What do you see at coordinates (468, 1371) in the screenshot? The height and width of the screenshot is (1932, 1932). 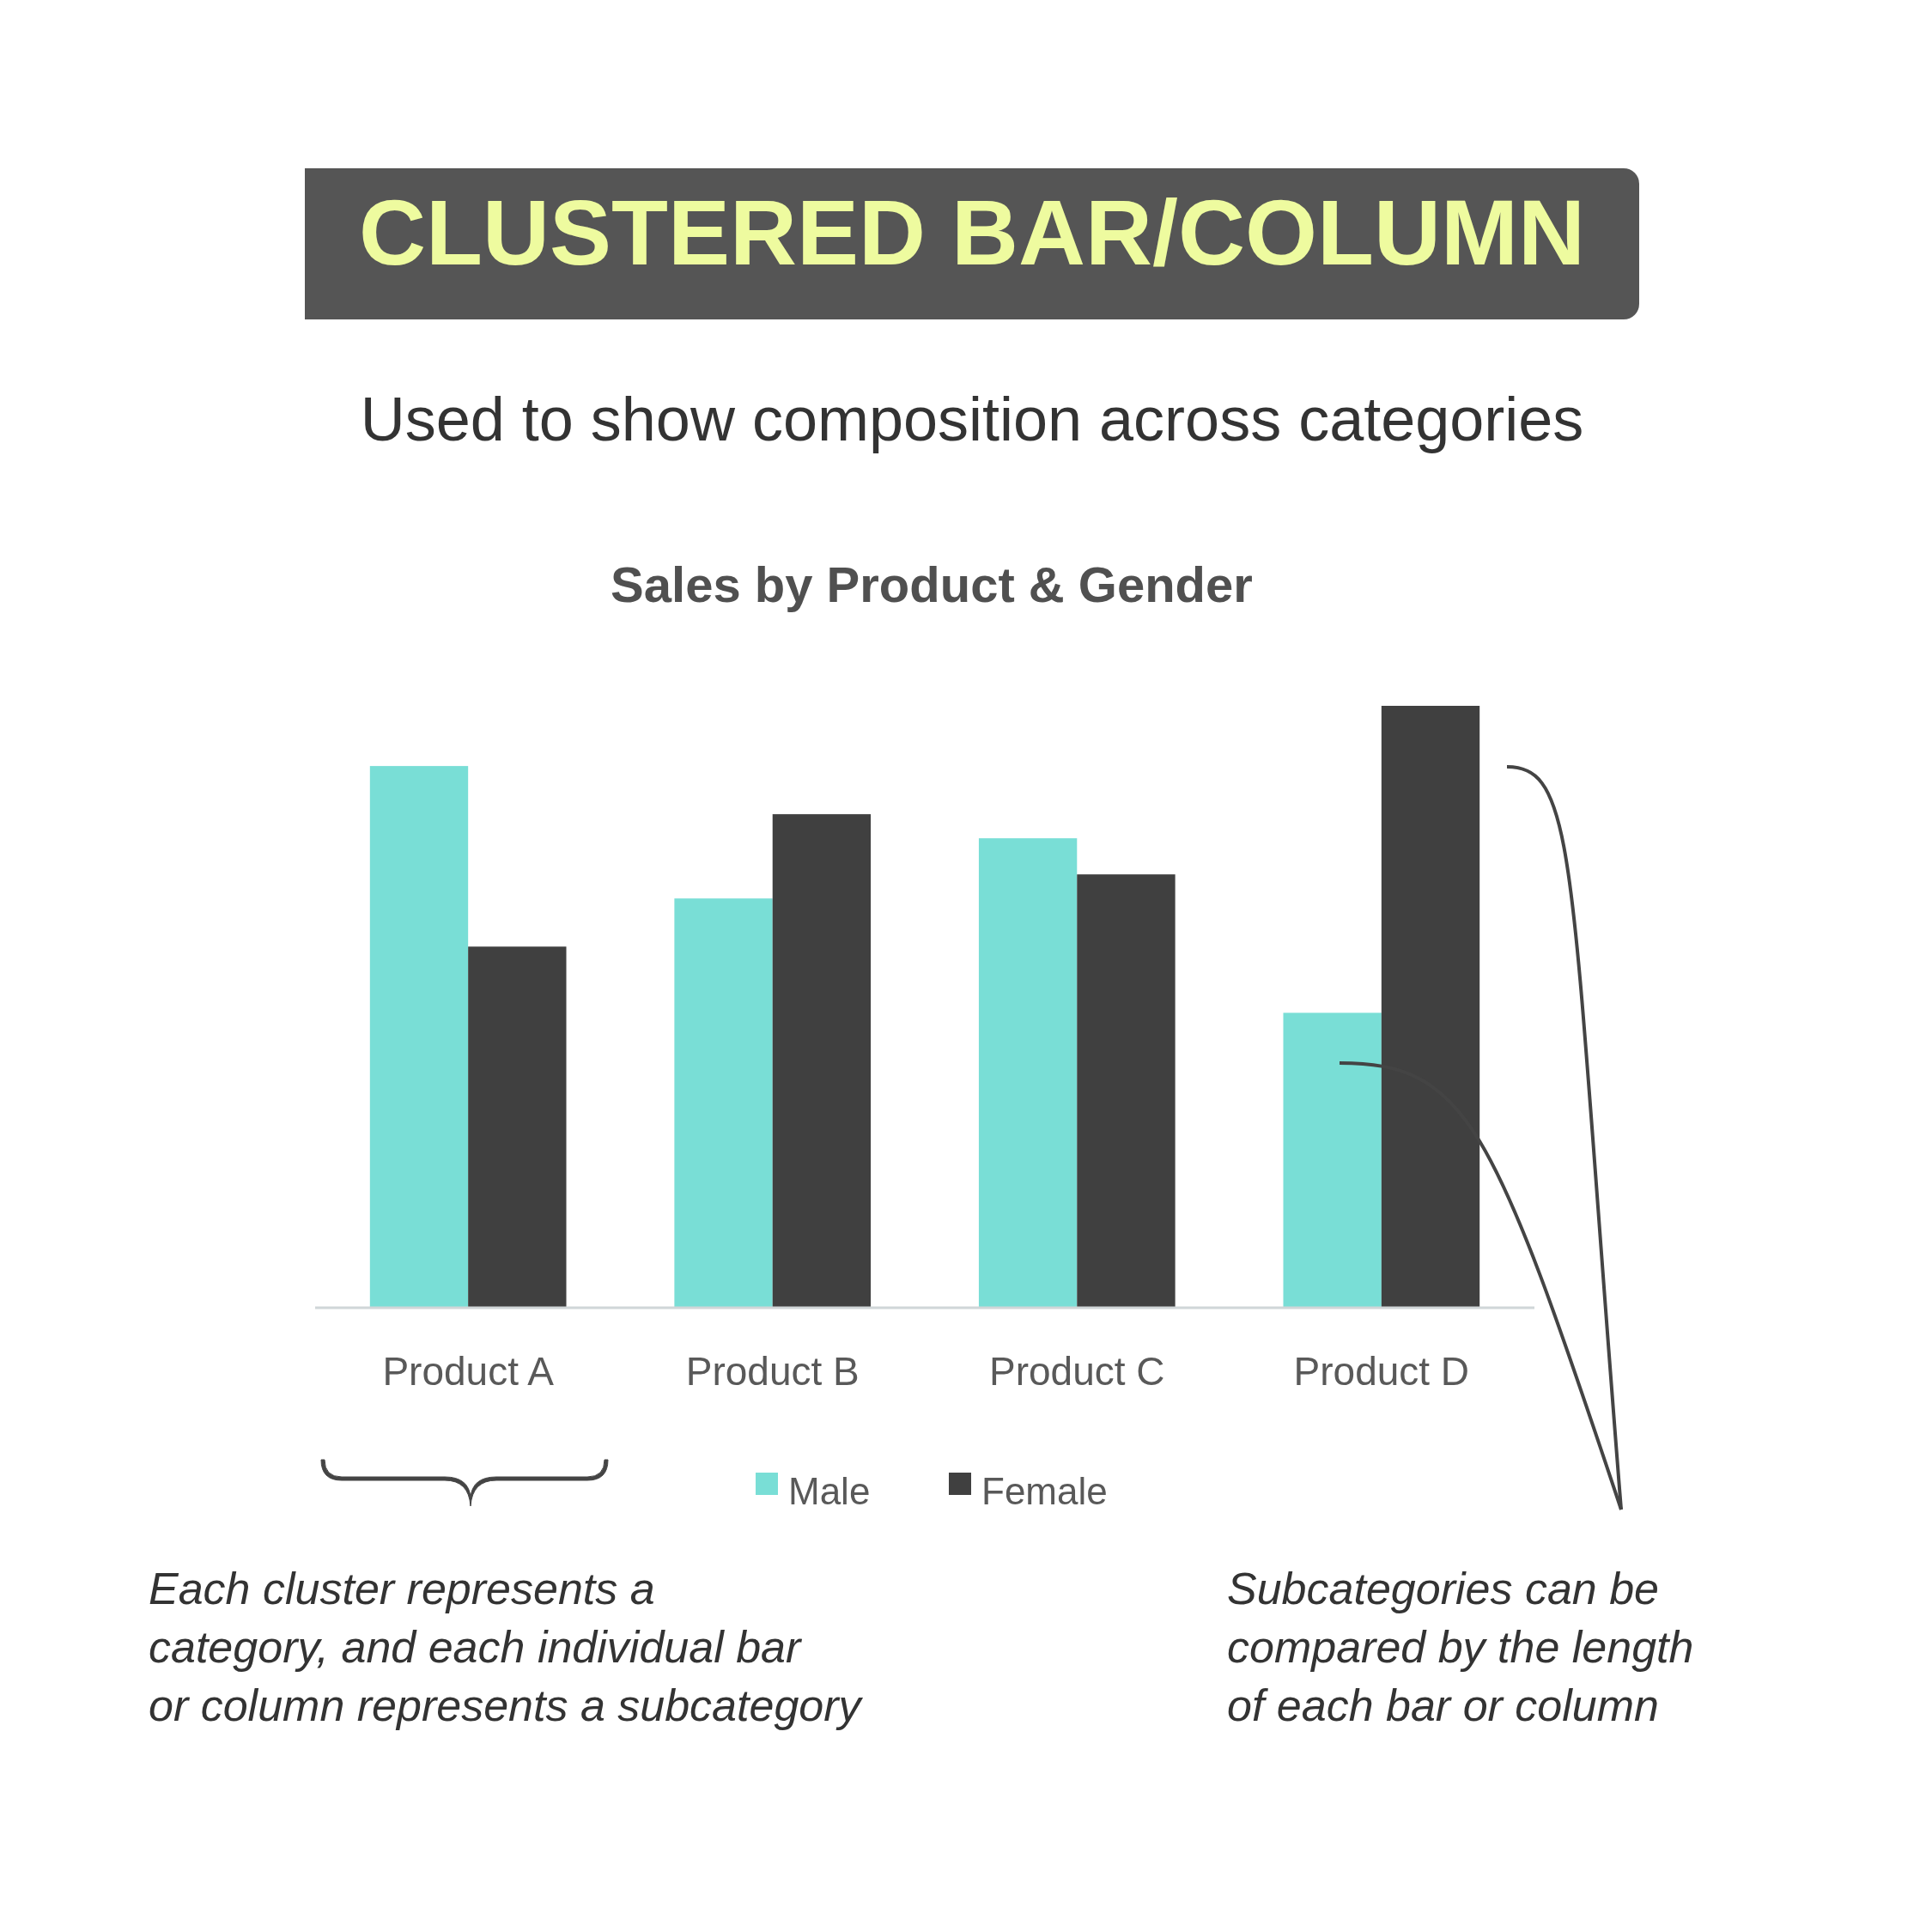 I see `x-tick-label: Product A` at bounding box center [468, 1371].